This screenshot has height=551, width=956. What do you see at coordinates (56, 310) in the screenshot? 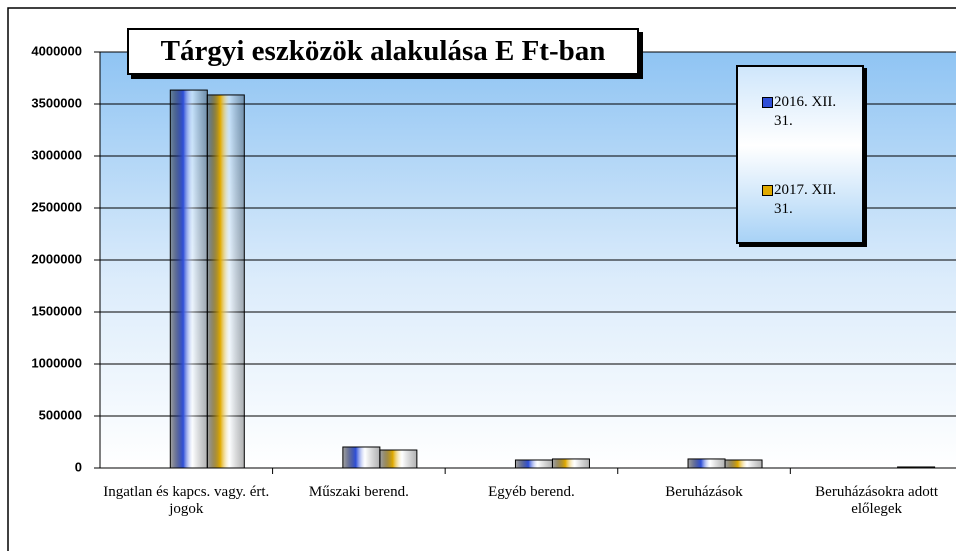
I see `y-tick-label: 1500000` at bounding box center [56, 310].